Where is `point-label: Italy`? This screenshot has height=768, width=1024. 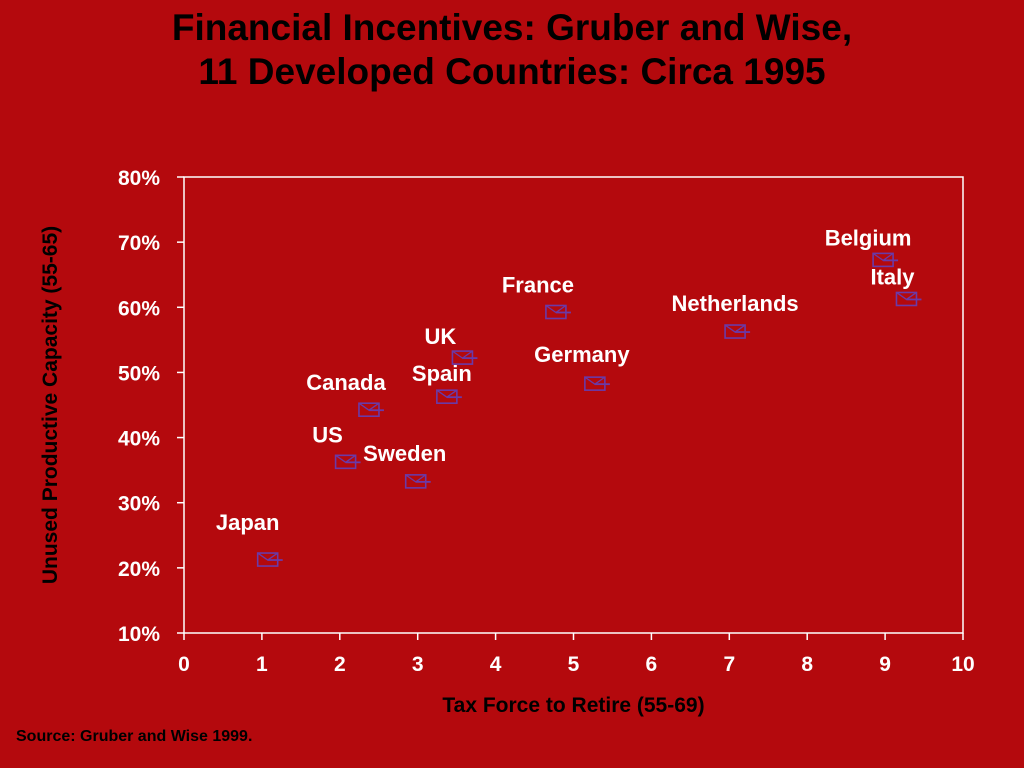 point-label: Italy is located at coordinates (892, 276).